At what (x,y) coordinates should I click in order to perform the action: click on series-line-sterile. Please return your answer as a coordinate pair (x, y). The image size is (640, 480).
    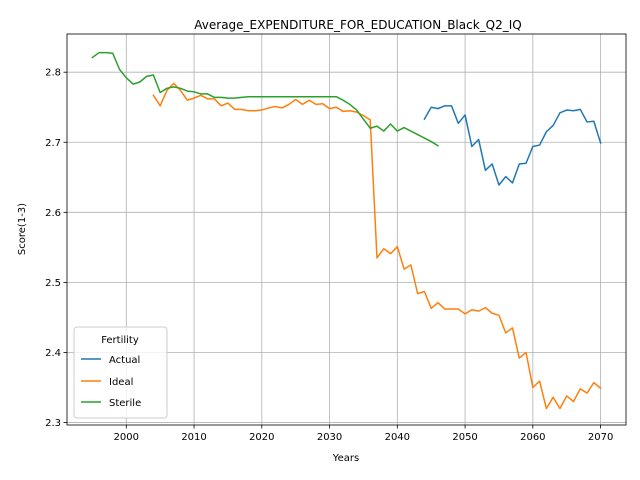
    Looking at the image, I should click on (265, 99).